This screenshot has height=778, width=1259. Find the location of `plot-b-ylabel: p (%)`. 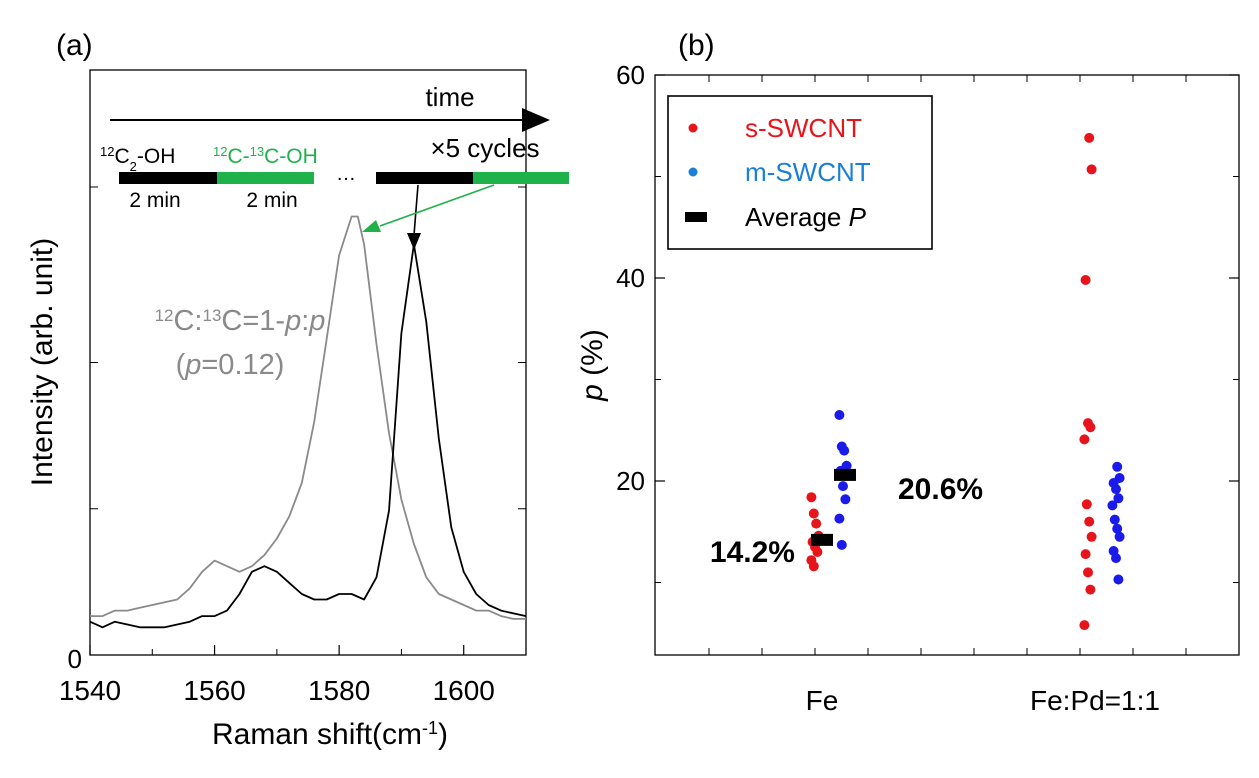

plot-b-ylabel: p (%) is located at coordinates (592, 365).